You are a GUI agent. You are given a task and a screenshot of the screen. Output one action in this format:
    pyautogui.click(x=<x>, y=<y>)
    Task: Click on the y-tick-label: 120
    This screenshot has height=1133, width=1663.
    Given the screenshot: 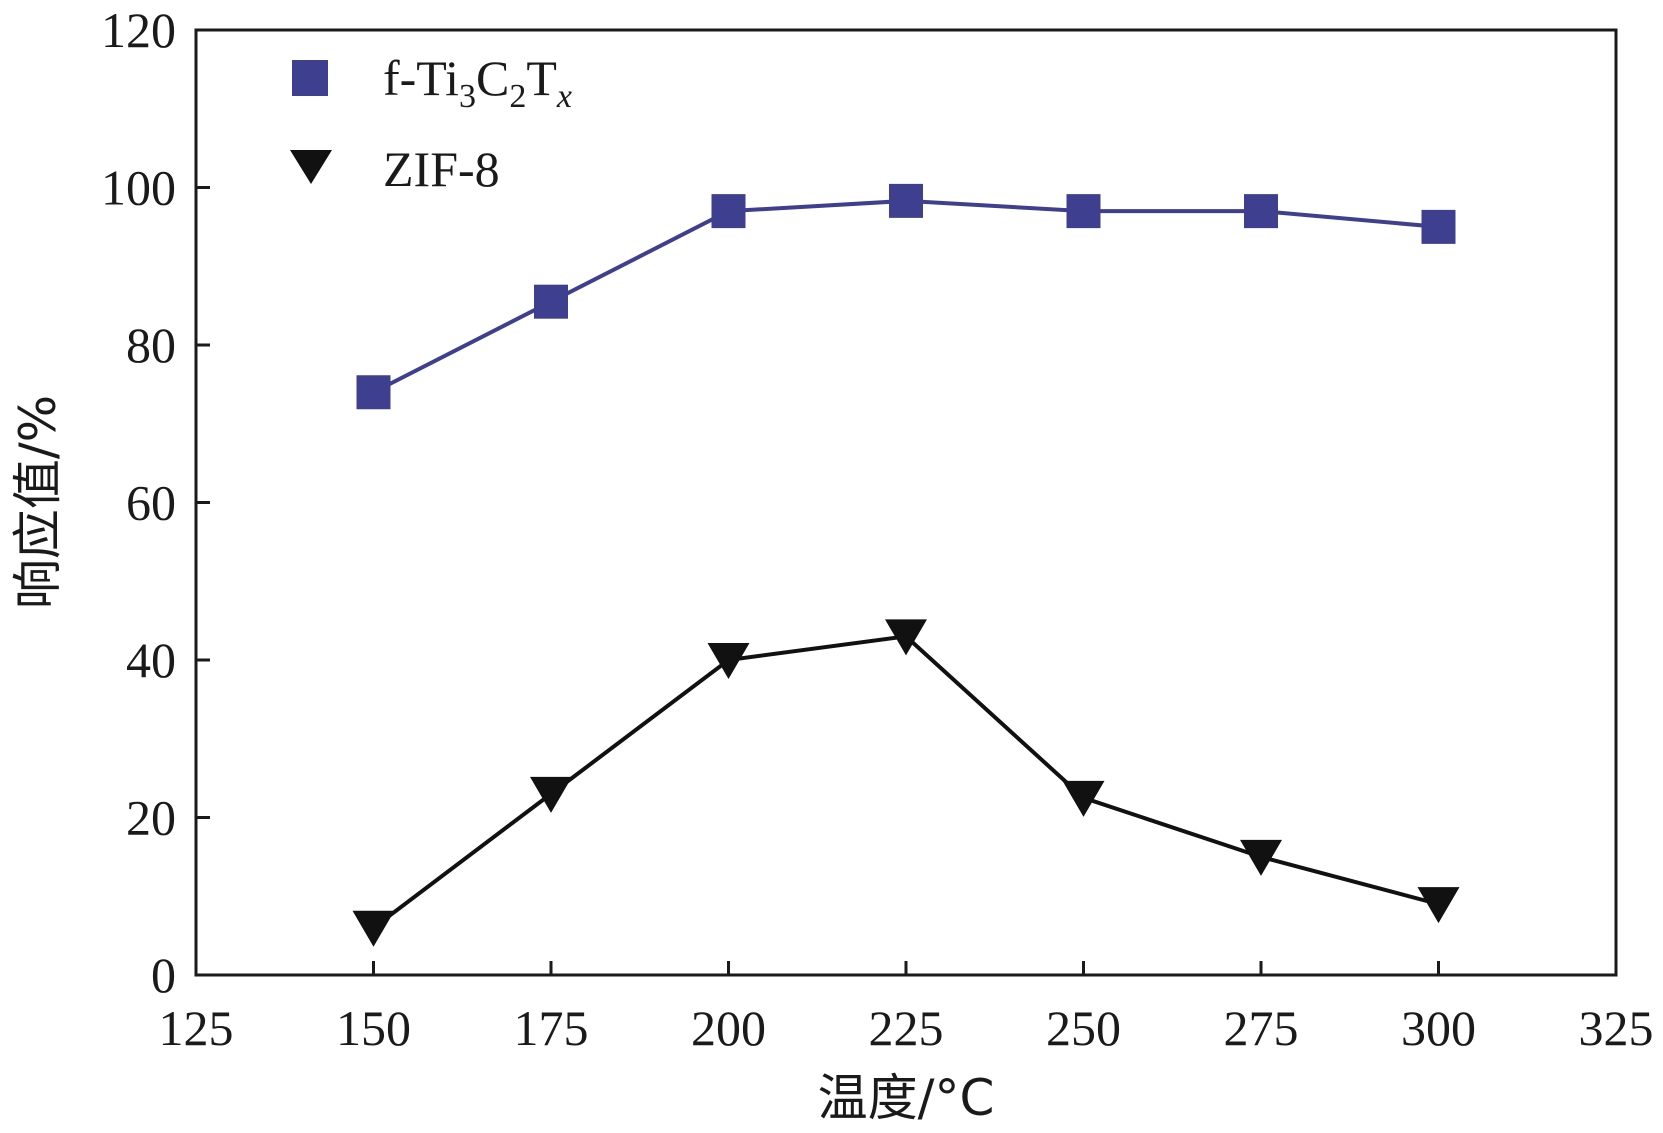 What is the action you would take?
    pyautogui.click(x=138, y=30)
    